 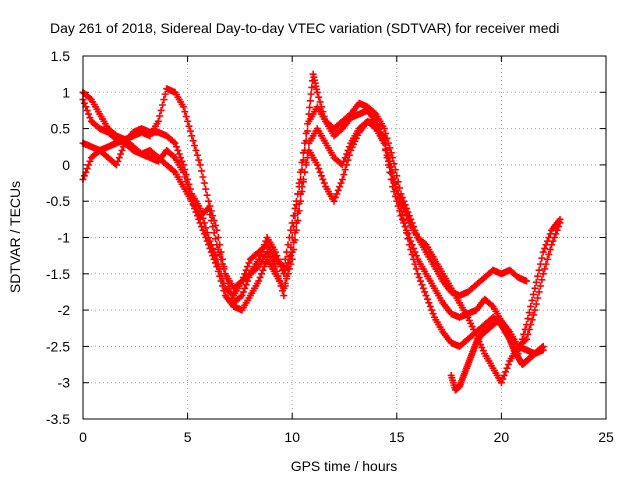 What do you see at coordinates (61, 129) in the screenshot?
I see `y-tick-label: 0.5` at bounding box center [61, 129].